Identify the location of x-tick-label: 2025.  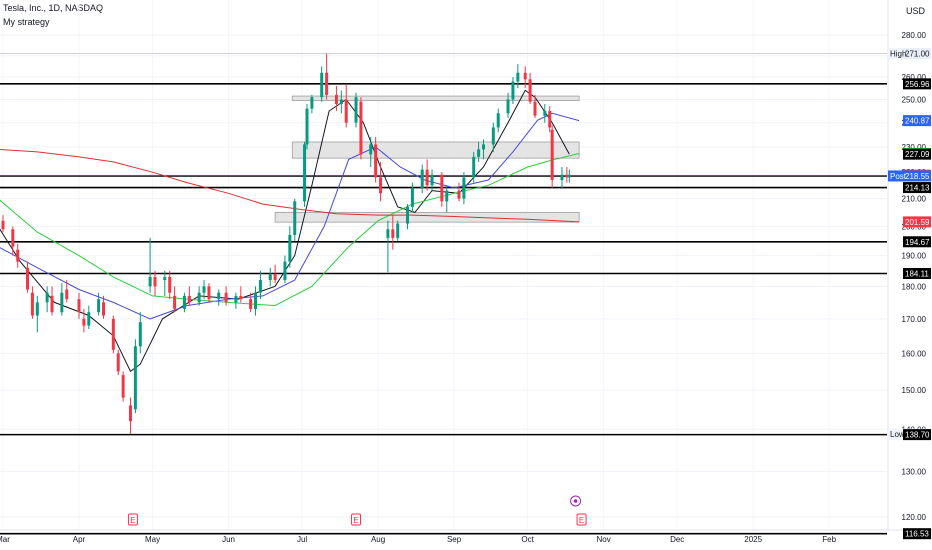
(753, 539).